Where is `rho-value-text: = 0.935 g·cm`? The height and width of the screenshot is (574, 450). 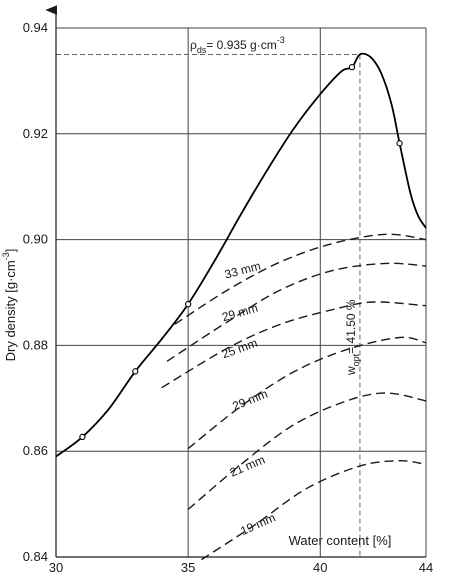
rho-value-text: = 0.935 g·cm is located at coordinates (241, 45).